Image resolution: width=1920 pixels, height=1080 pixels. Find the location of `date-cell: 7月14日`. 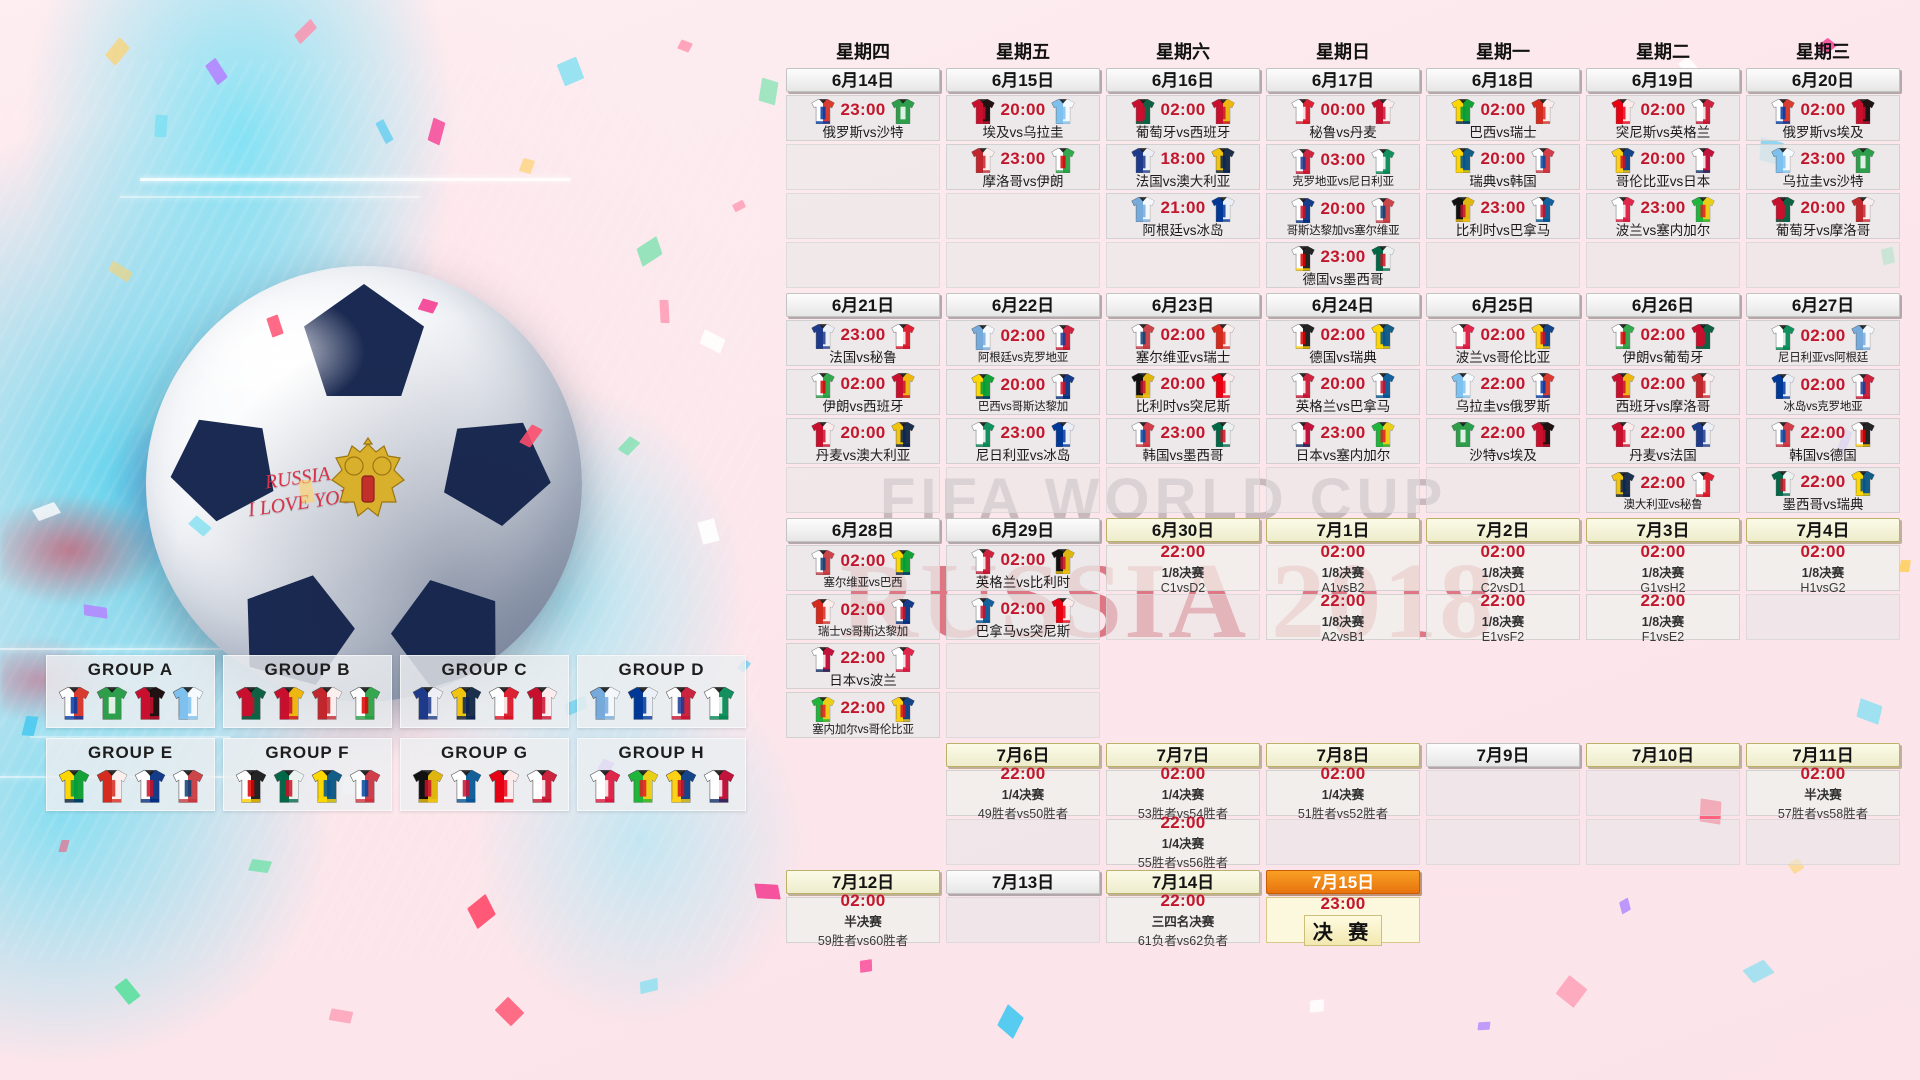

date-cell: 7月14日 is located at coordinates (1183, 882).